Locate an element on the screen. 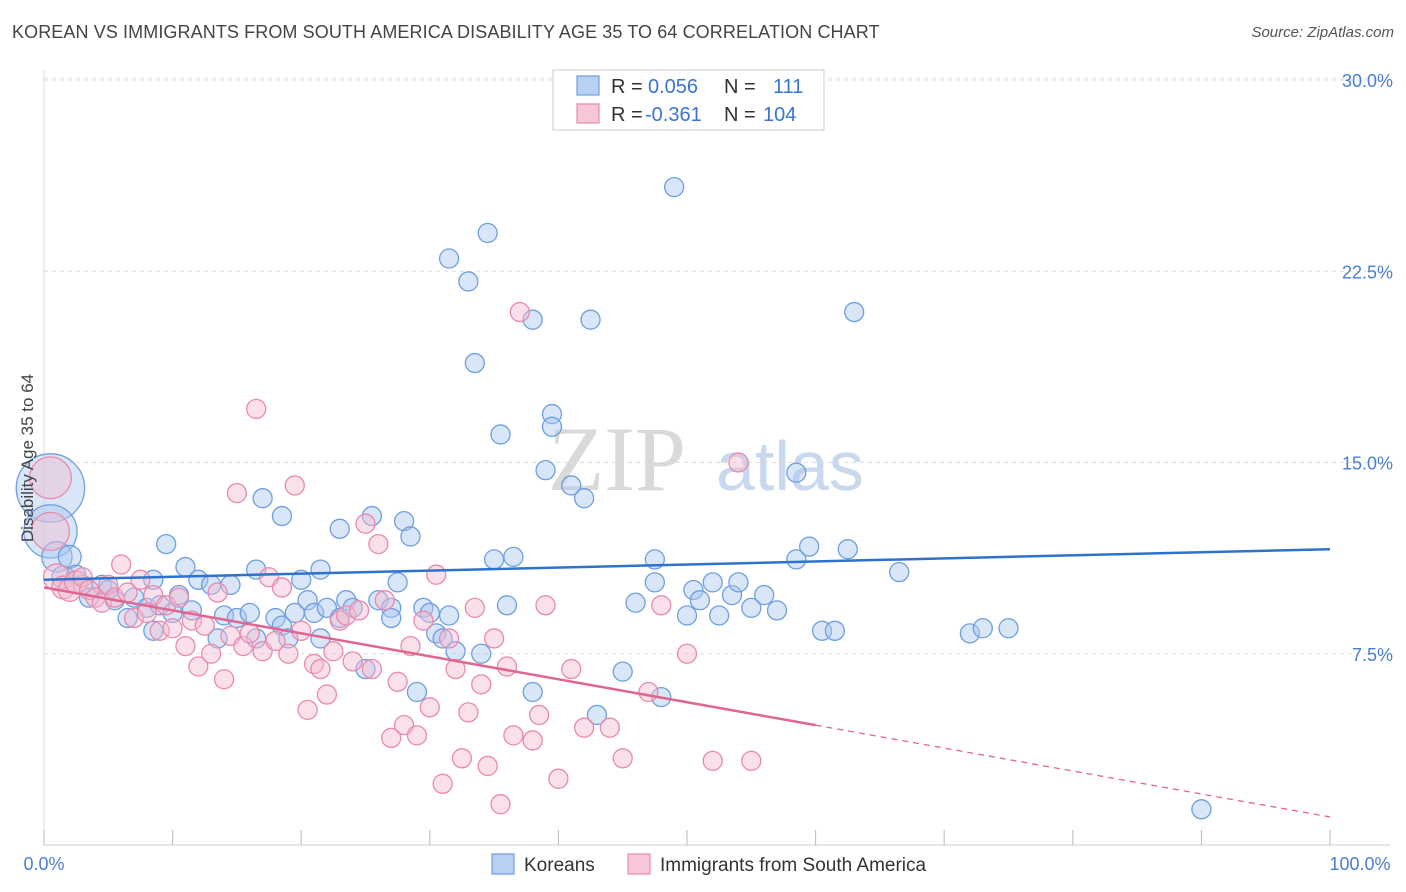 This screenshot has height=892, width=1406. legend-n-value-immigrants: 104 is located at coordinates (779, 115).